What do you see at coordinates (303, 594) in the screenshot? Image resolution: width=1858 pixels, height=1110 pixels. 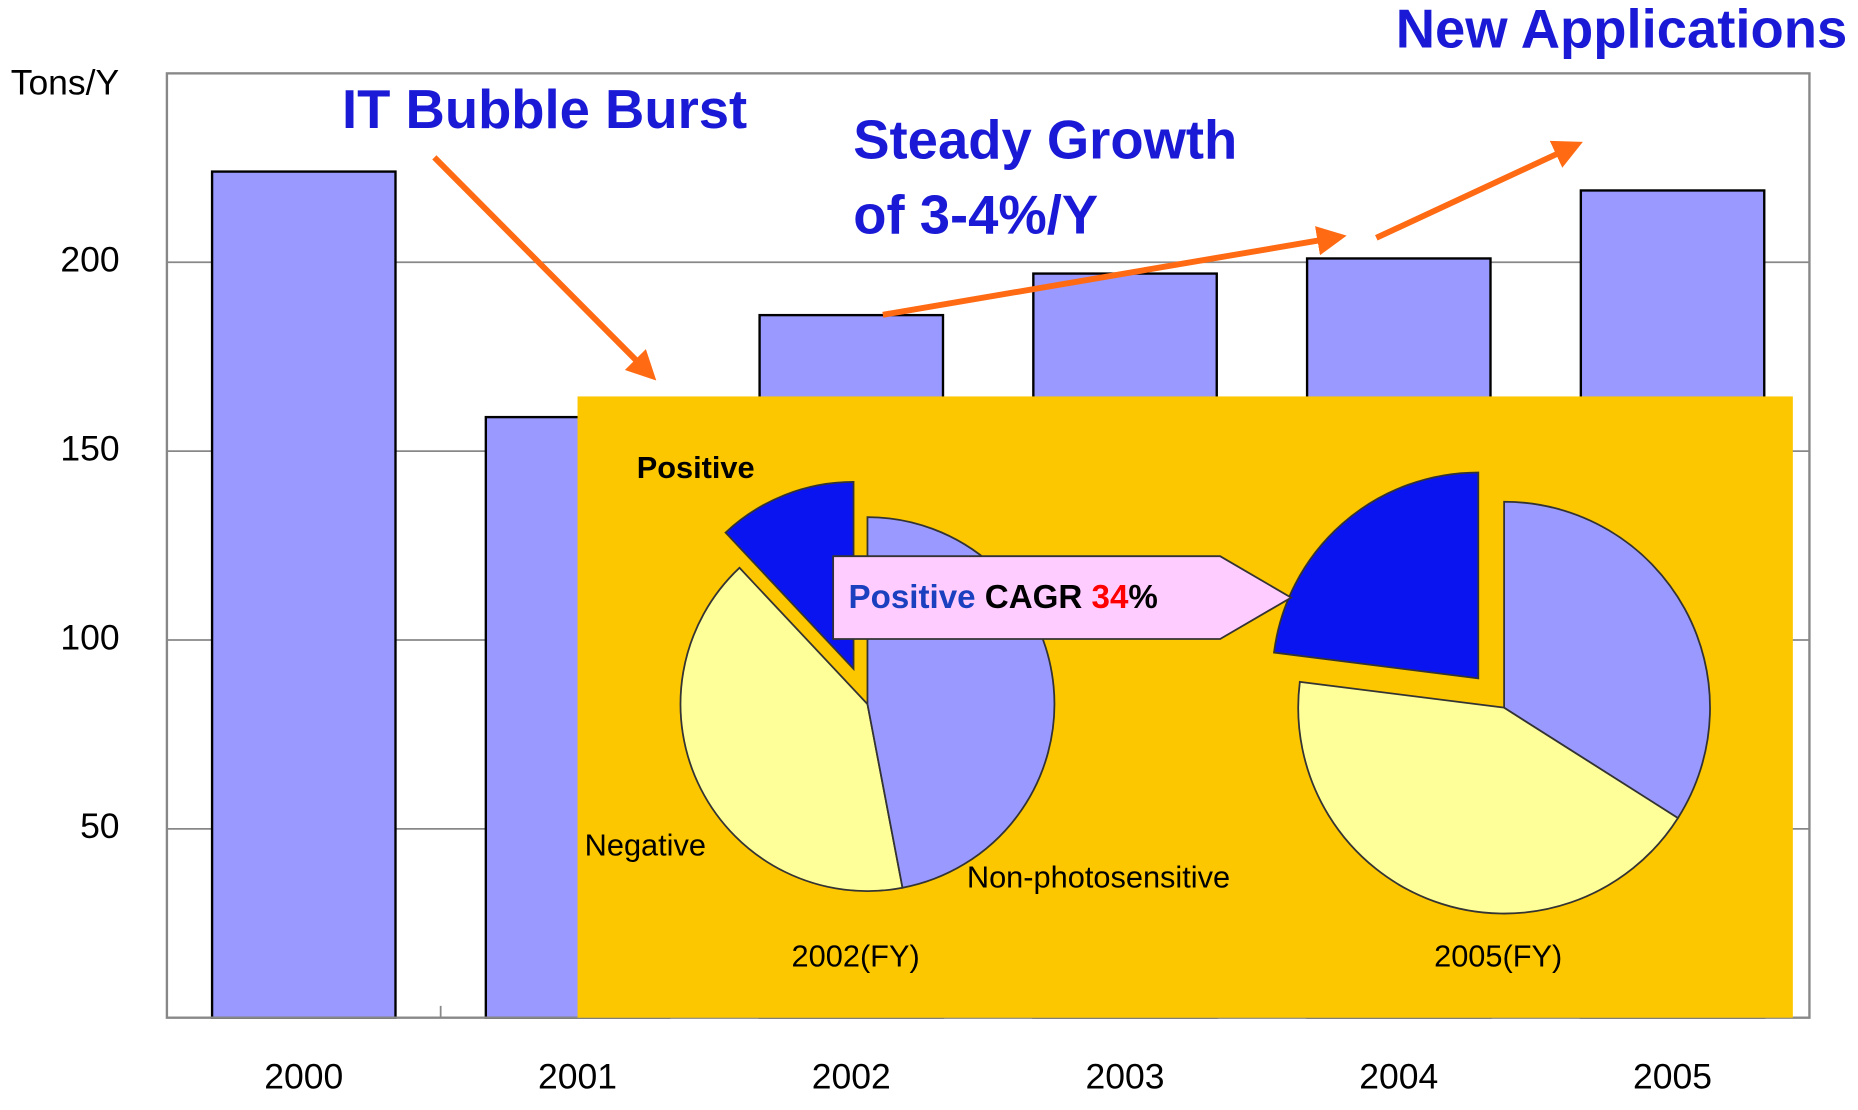 I see `bar` at bounding box center [303, 594].